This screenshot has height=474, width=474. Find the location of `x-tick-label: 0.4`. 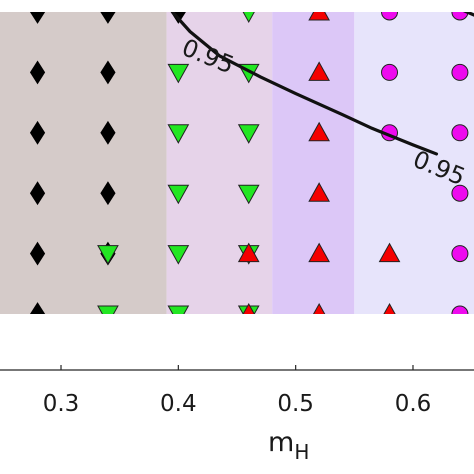

x-tick-label: 0.4 is located at coordinates (178, 404).